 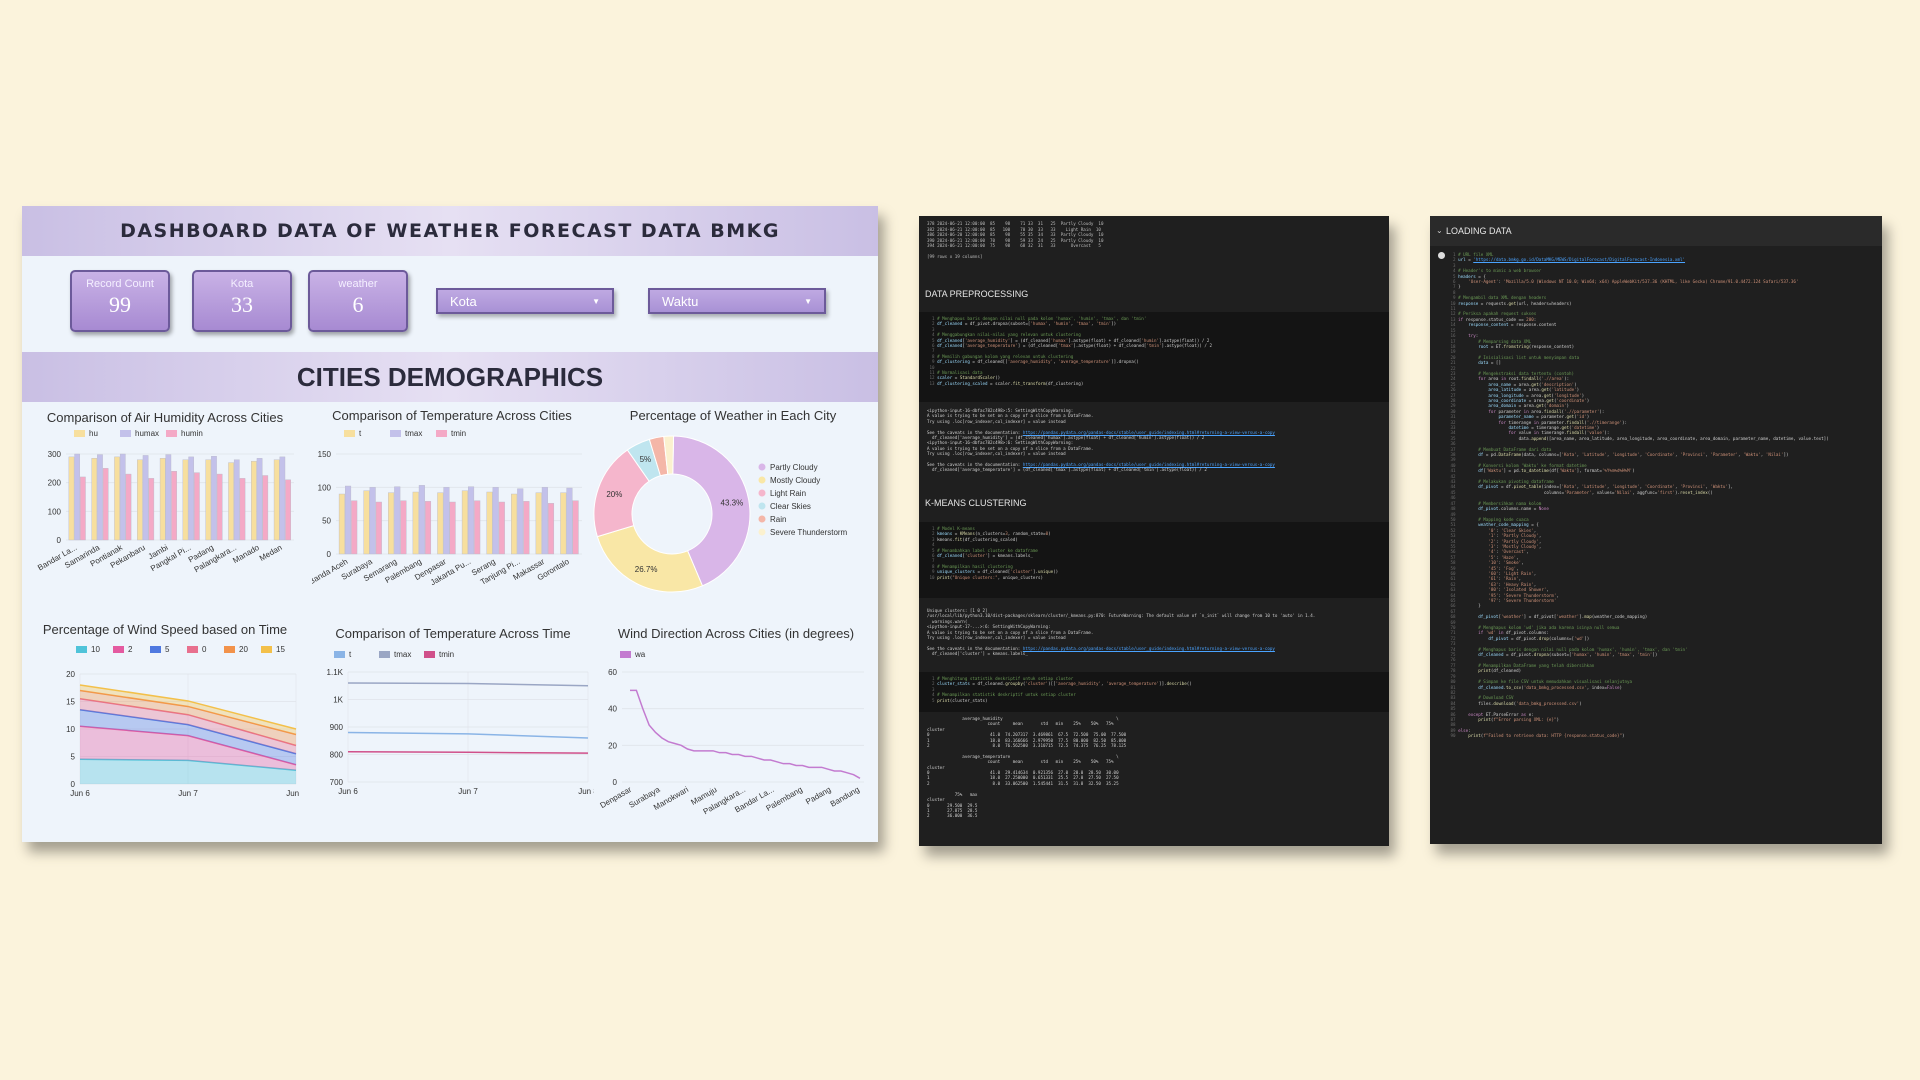 What do you see at coordinates (242, 304) in the screenshot?
I see `kpi-value: 33` at bounding box center [242, 304].